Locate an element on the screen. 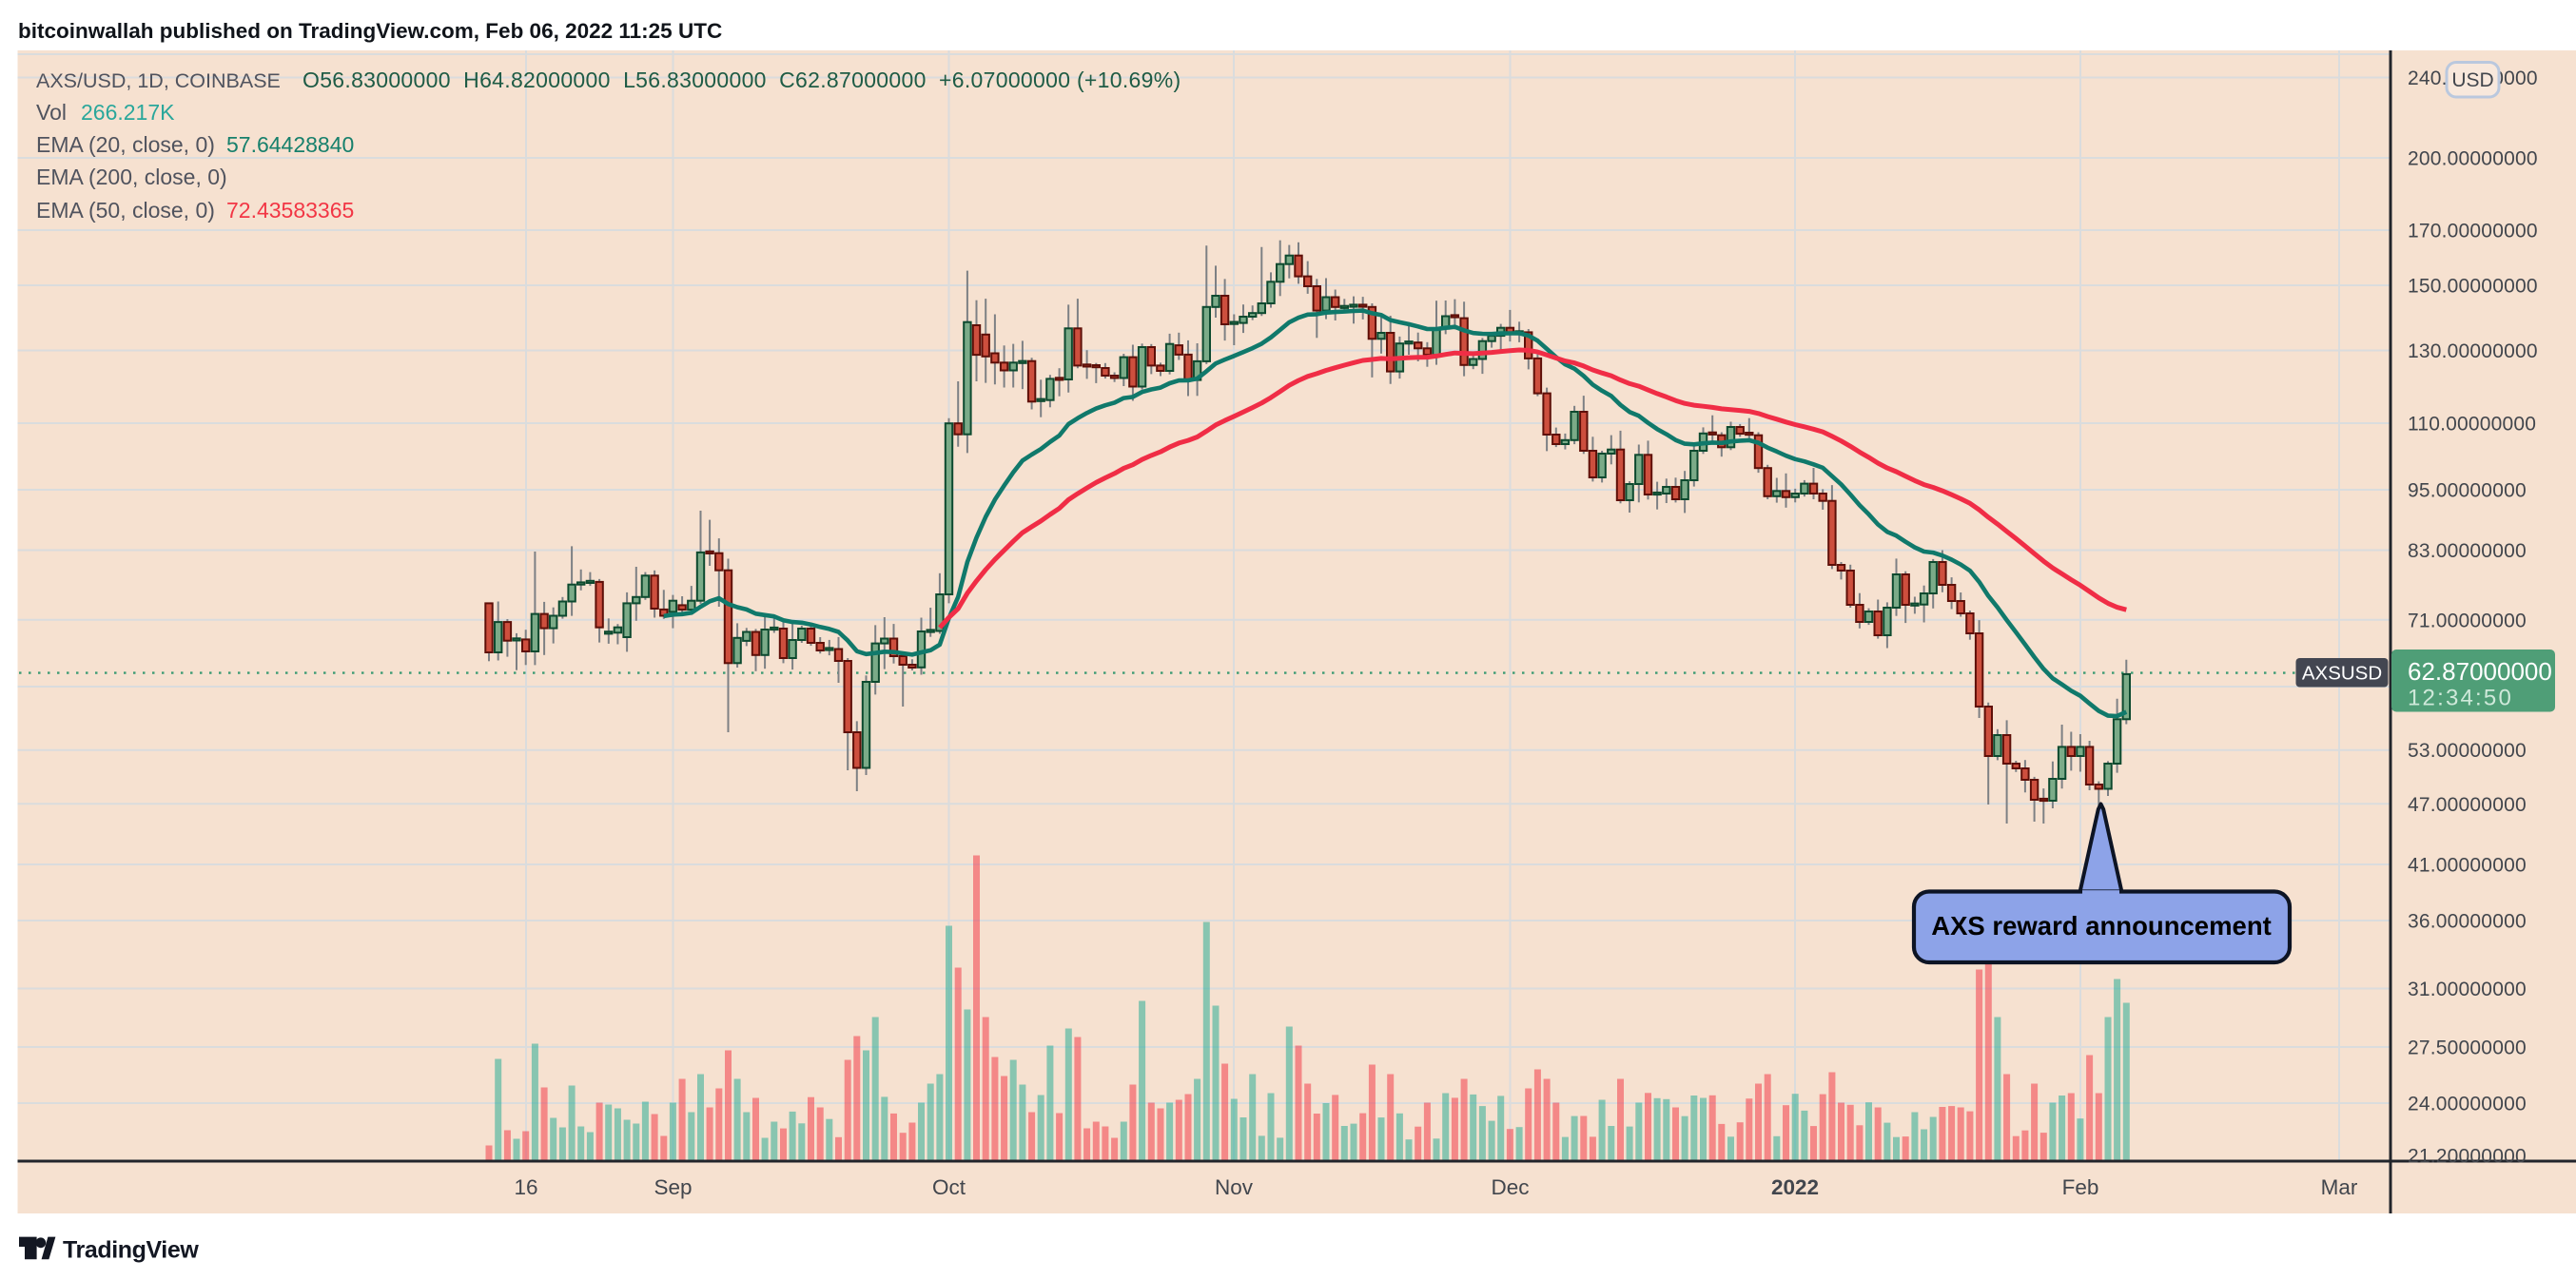 The width and height of the screenshot is (2576, 1280). svg-text: 47.00000000 is located at coordinates (2467, 805).